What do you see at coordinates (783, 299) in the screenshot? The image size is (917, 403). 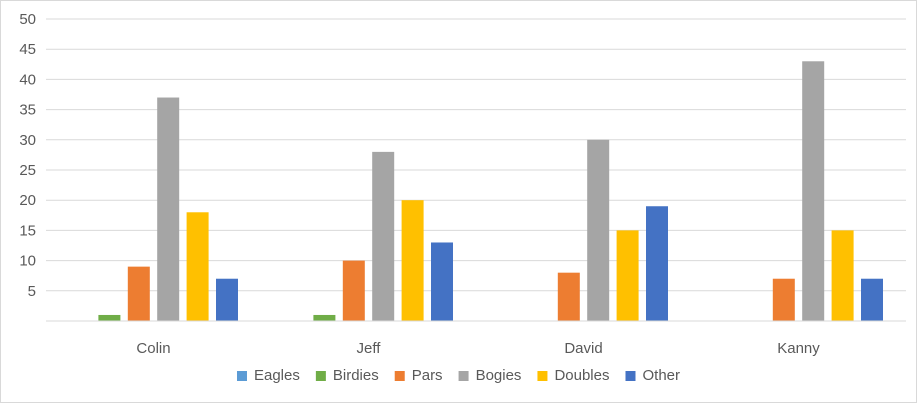 I see `bar-pars-kanny` at bounding box center [783, 299].